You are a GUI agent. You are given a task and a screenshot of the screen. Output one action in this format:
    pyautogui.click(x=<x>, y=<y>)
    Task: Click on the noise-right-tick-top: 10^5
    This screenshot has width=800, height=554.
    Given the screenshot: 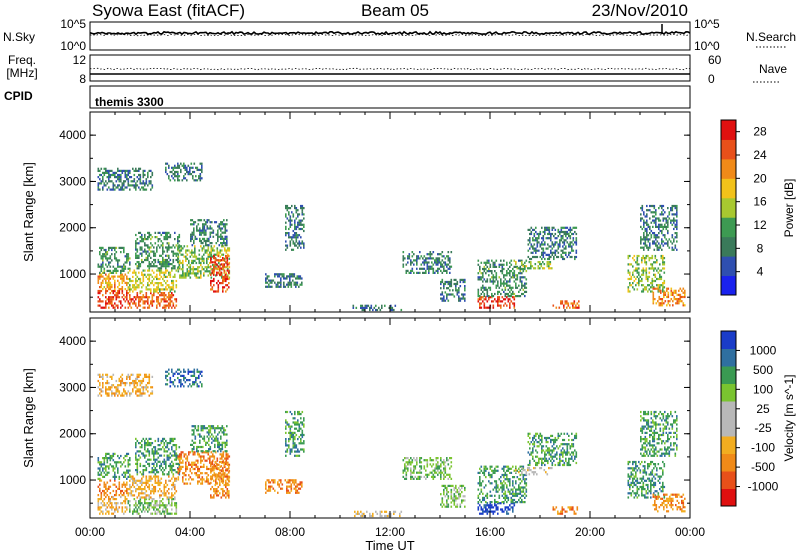 What is the action you would take?
    pyautogui.click(x=707, y=24)
    